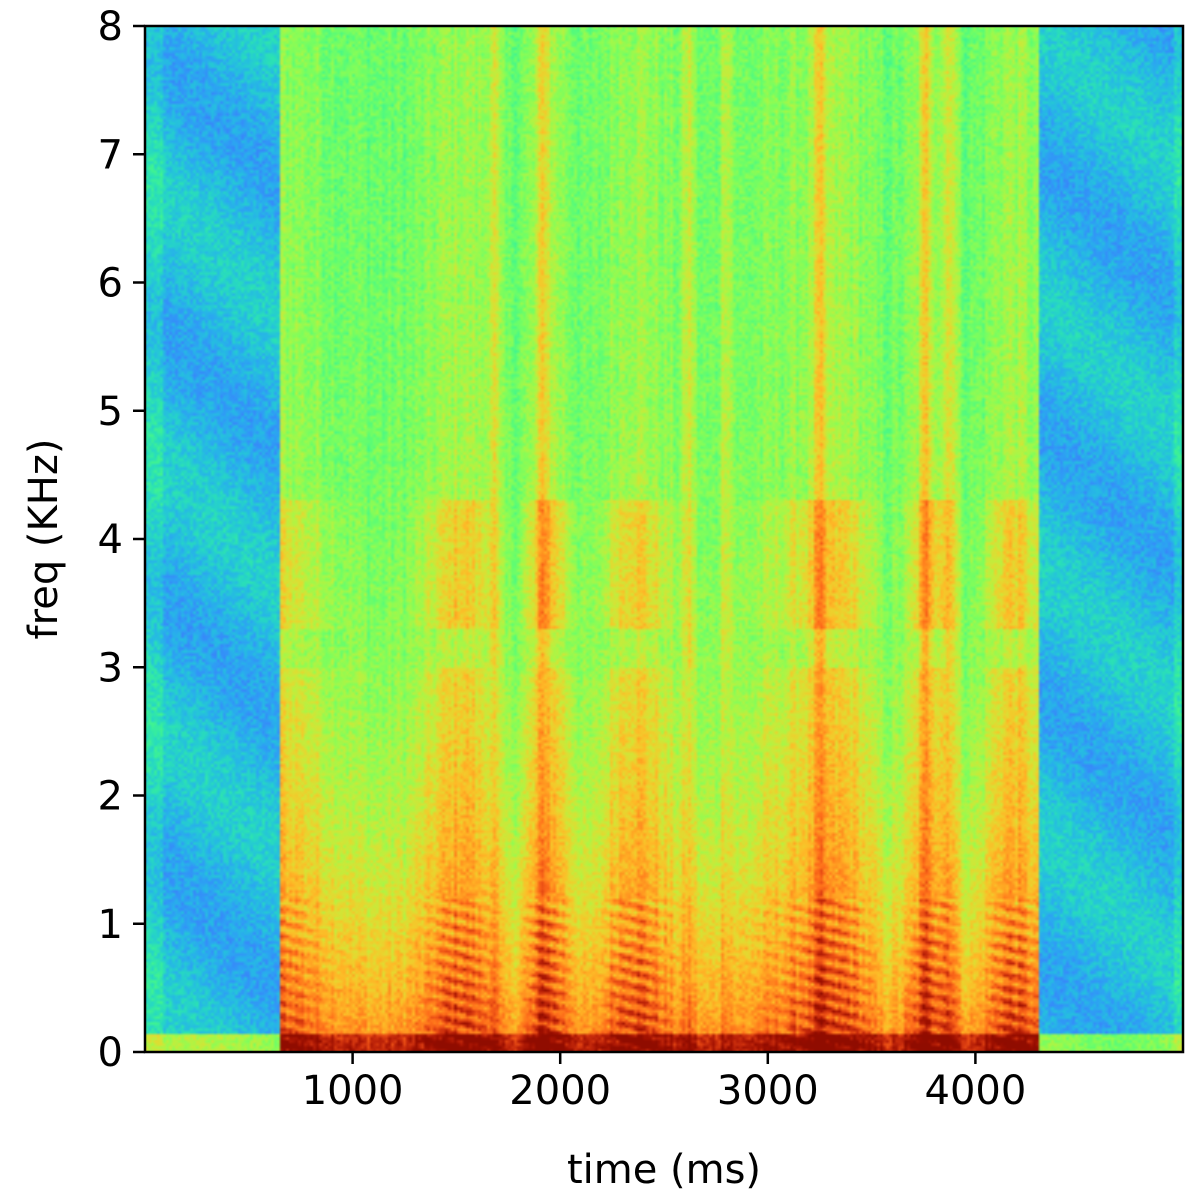 The height and width of the screenshot is (1200, 1200). I want to click on y-tick-label: 3, so click(110, 668).